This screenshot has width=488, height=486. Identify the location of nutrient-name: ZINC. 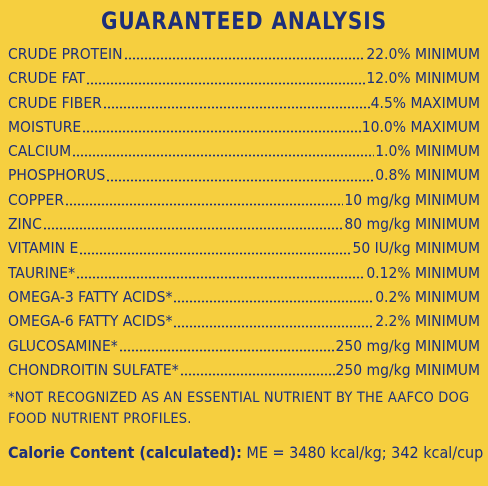
(25, 224).